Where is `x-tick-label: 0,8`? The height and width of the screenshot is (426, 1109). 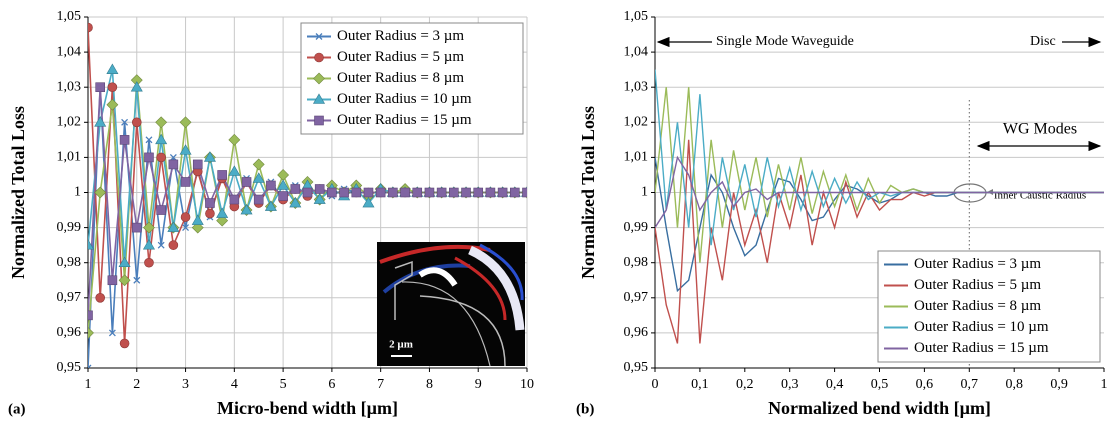
x-tick-label: 0,8 is located at coordinates (1014, 384).